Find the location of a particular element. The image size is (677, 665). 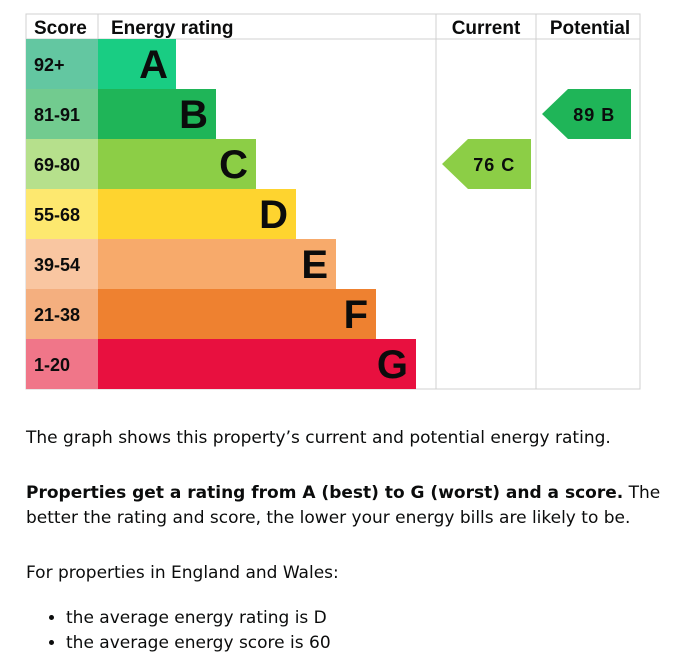

score-range-cell-g is located at coordinates (62, 364).